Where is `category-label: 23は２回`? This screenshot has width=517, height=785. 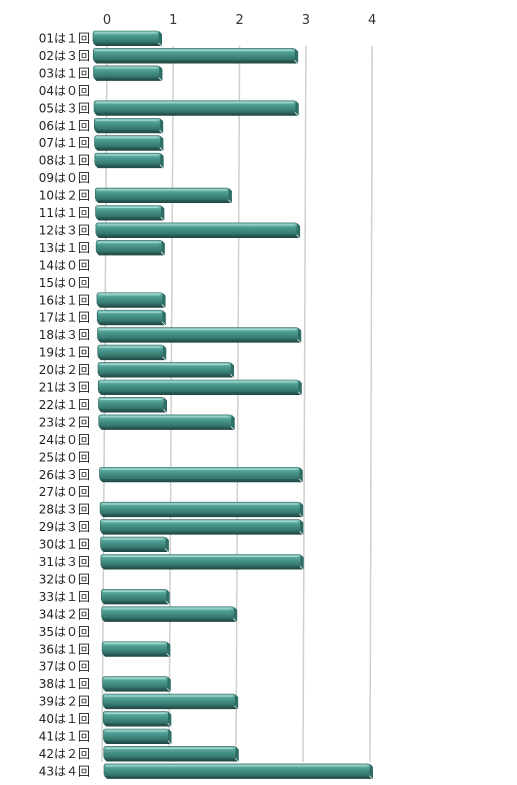
category-label: 23は２回 is located at coordinates (64, 422).